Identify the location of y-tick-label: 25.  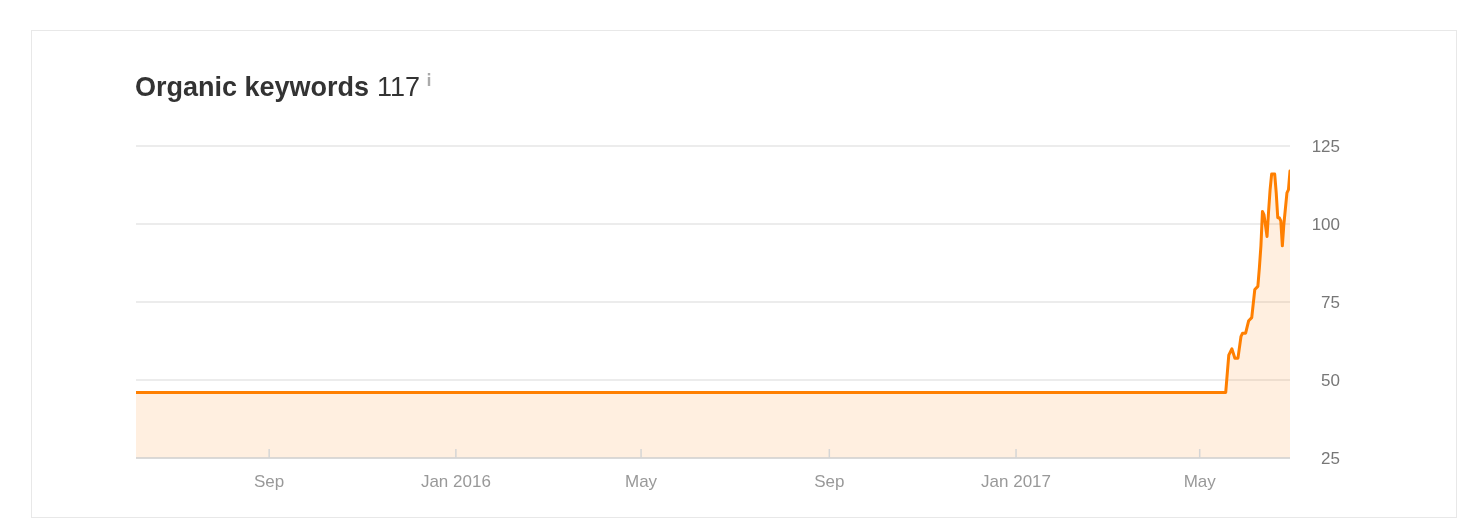
(1330, 458).